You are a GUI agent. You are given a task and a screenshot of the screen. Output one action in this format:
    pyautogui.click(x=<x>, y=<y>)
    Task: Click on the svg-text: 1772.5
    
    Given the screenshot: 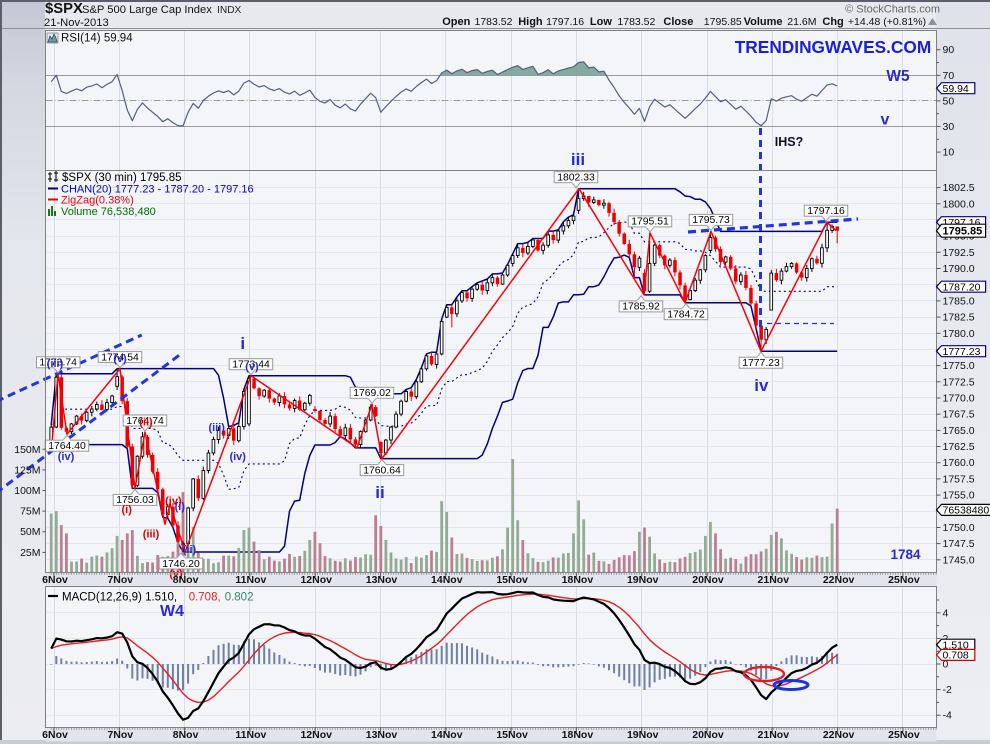 What is the action you would take?
    pyautogui.click(x=959, y=382)
    